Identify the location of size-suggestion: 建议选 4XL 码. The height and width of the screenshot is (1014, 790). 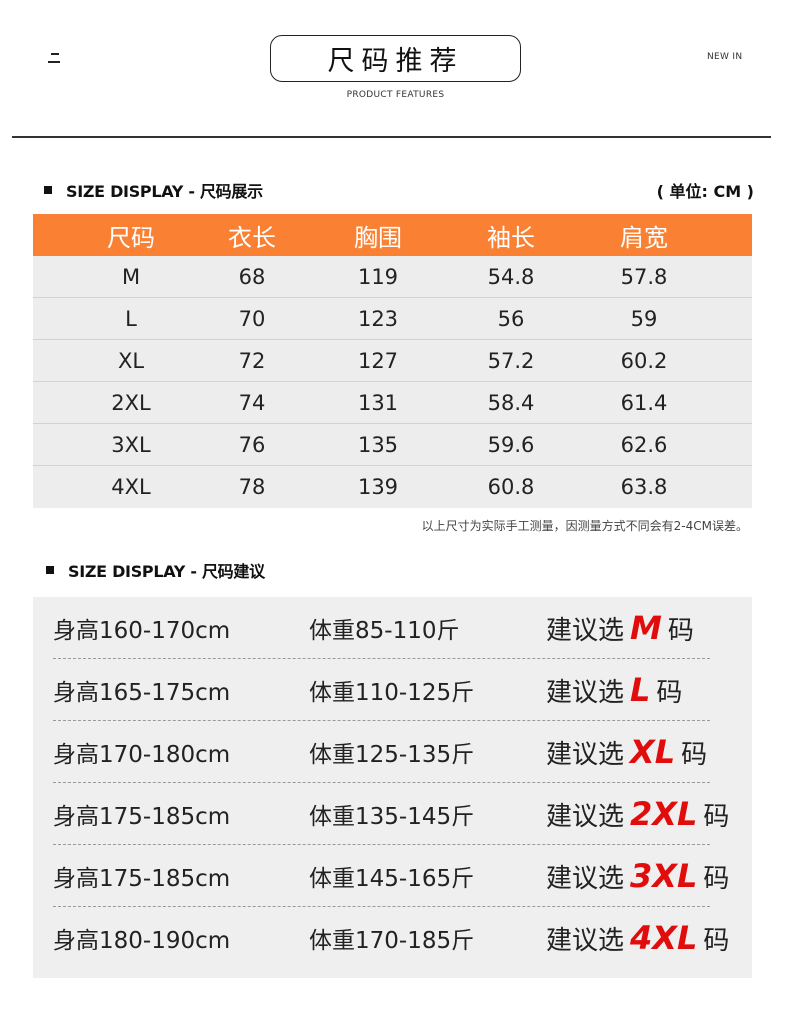
(637, 938).